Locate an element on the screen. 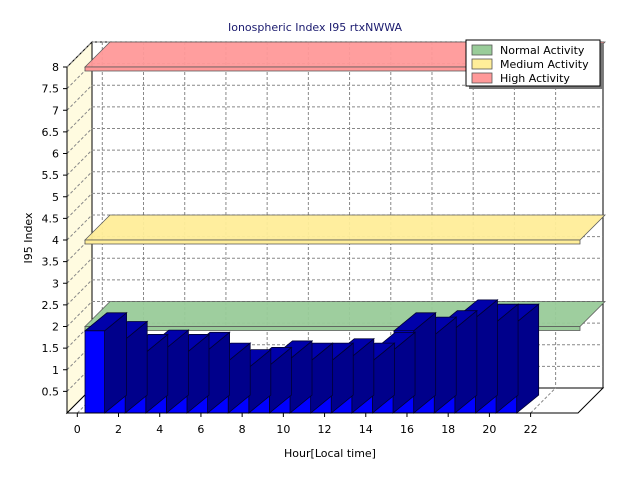  y-tick-label: 1 is located at coordinates (55, 370).